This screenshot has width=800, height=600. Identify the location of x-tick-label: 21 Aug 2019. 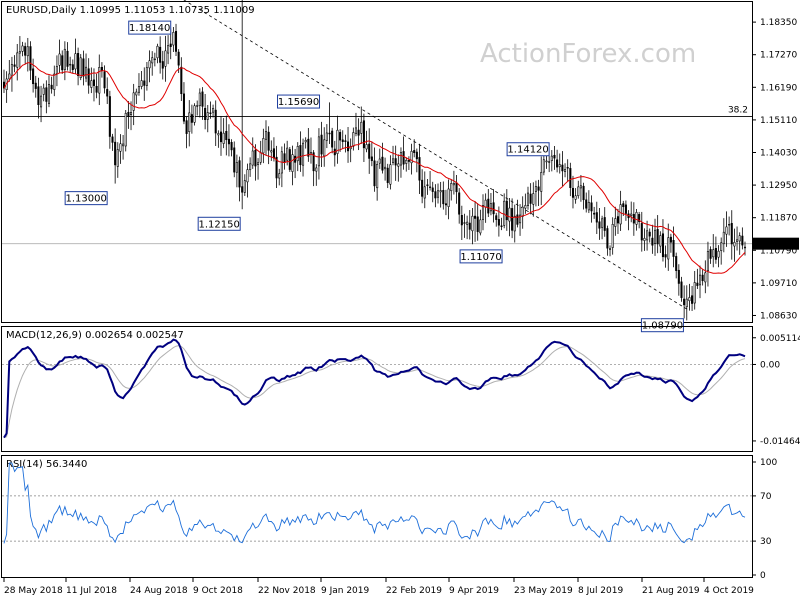
(671, 591).